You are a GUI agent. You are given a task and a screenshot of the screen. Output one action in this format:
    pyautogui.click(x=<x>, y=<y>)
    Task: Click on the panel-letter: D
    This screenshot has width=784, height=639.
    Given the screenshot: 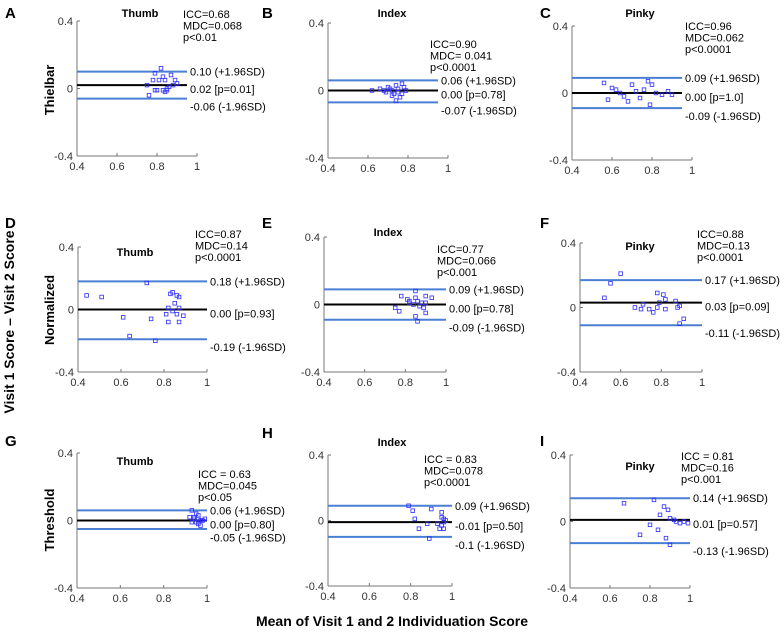 What is the action you would take?
    pyautogui.click(x=10, y=223)
    